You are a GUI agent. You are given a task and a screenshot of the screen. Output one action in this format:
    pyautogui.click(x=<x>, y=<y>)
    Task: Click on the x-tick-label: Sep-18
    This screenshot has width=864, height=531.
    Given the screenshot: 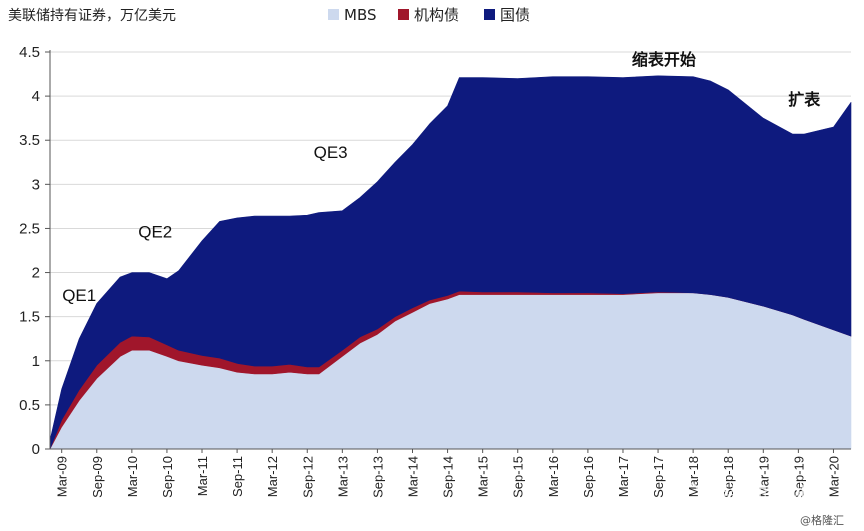 What is the action you would take?
    pyautogui.click(x=728, y=477)
    